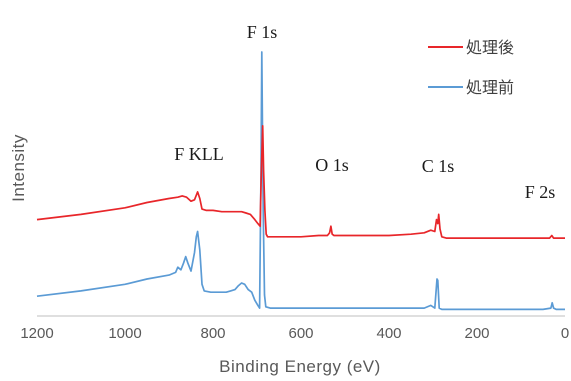  Describe the element at coordinates (300, 333) in the screenshot. I see `x-tick-label: 600` at that location.